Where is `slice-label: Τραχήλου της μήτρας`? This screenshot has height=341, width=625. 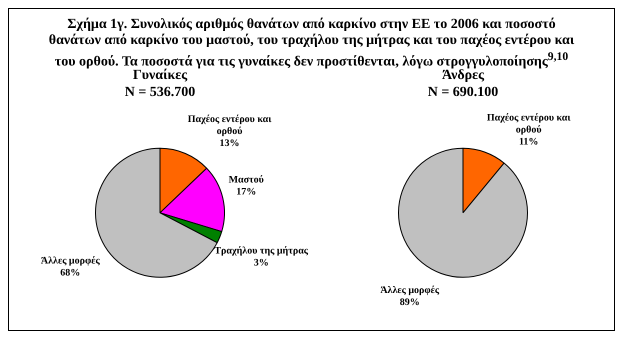 slice-label: Τραχήλου της μήτρας is located at coordinates (262, 250).